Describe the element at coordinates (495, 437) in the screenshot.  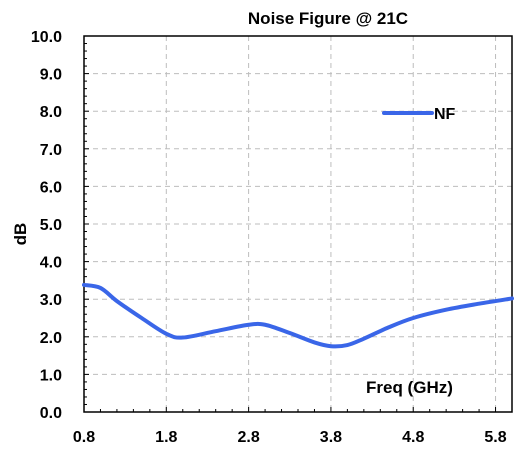
I see `x-tick-label: 5.8` at that location.